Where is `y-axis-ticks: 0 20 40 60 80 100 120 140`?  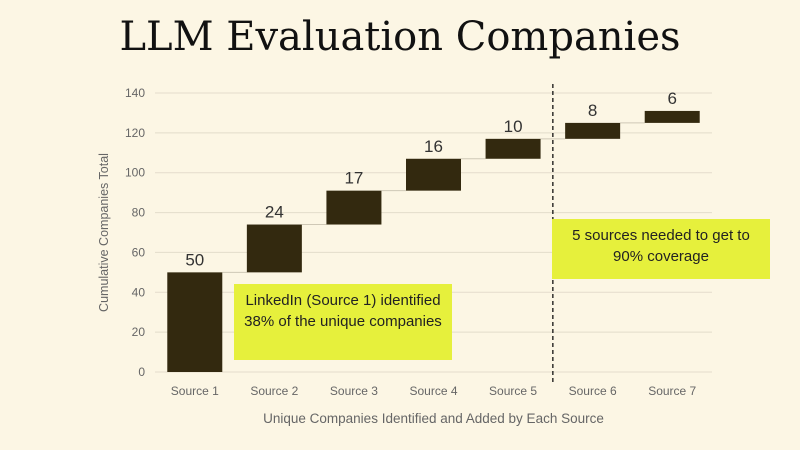 y-axis-ticks: 0 20 40 60 80 100 120 140 is located at coordinates (135, 232).